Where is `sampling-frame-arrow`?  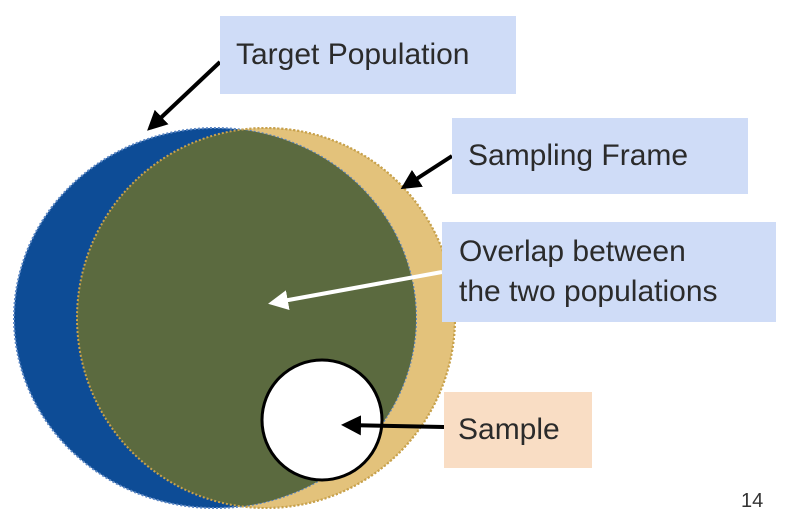
sampling-frame-arrow is located at coordinates (427, 172).